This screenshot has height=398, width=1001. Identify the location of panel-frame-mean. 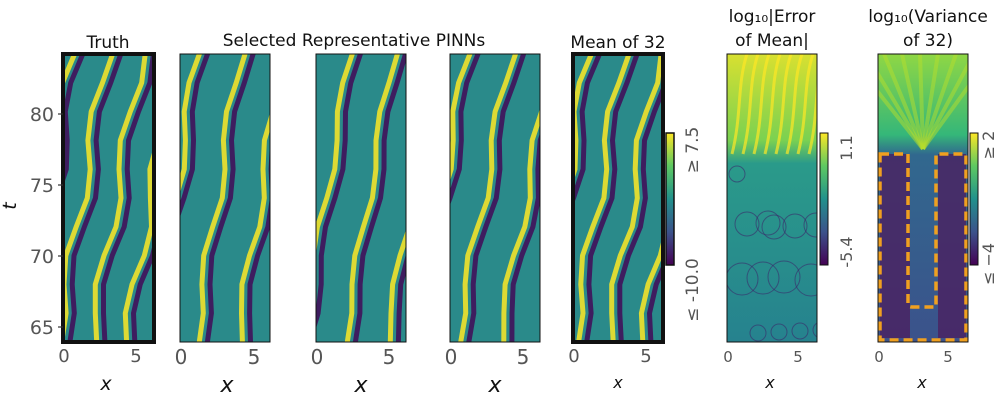
(618, 198).